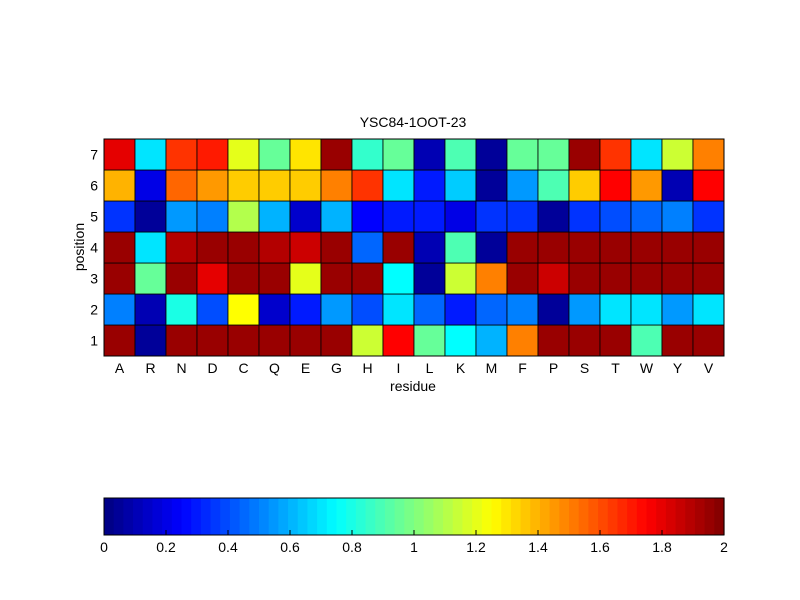 The height and width of the screenshot is (600, 800). Describe the element at coordinates (584, 368) in the screenshot. I see `x-tick-label: S` at that location.